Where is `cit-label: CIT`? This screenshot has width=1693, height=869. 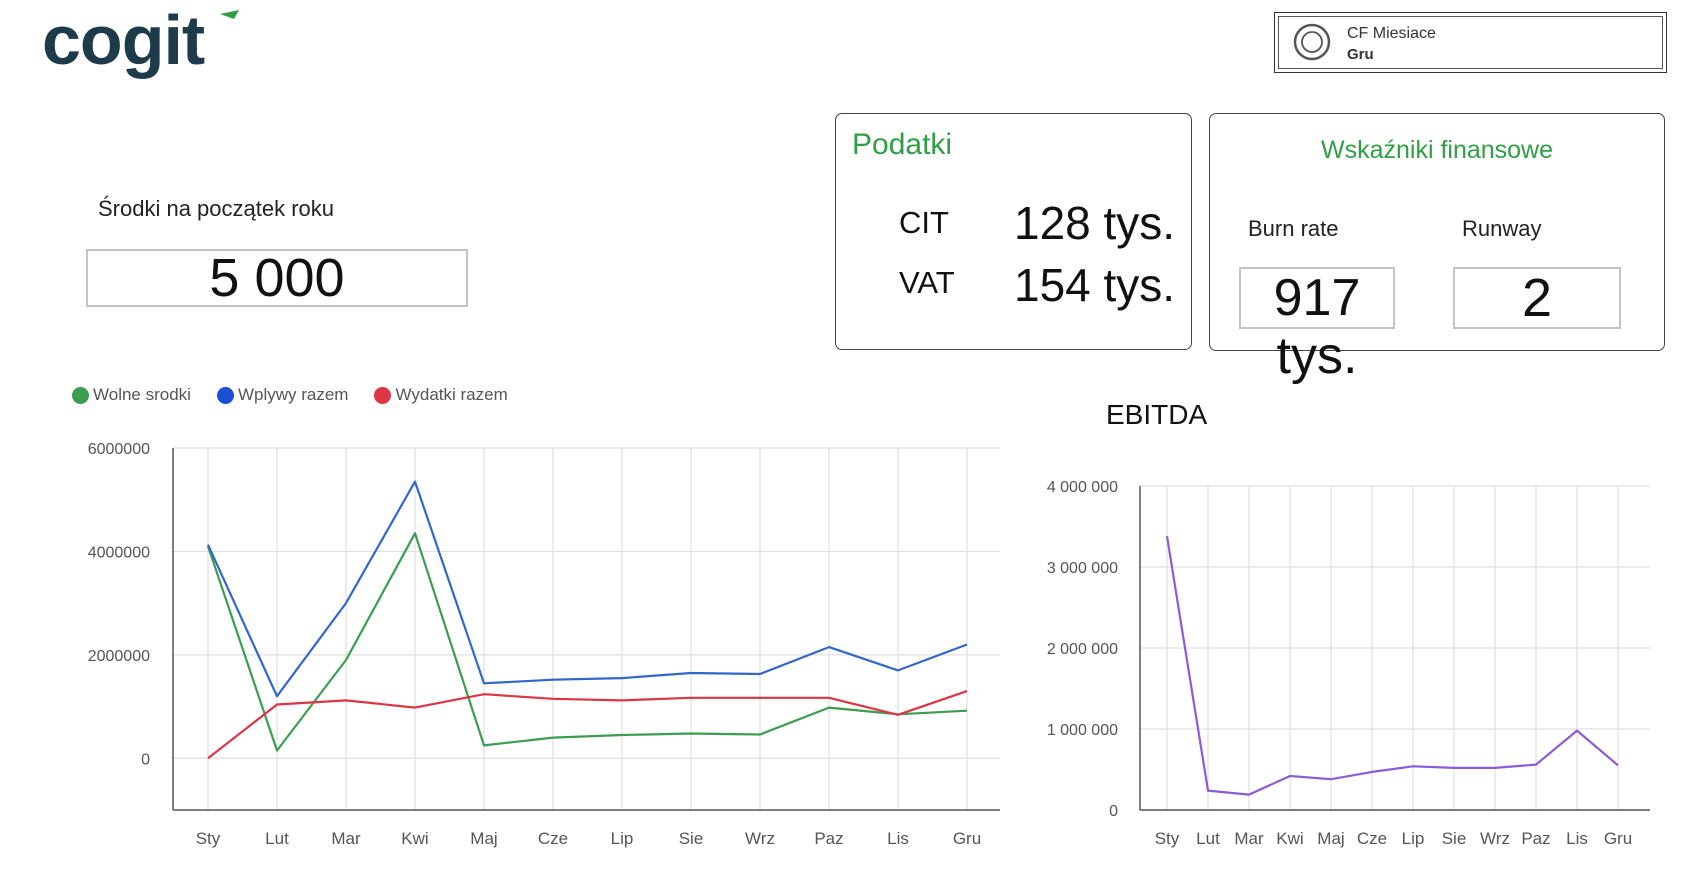 cit-label: CIT is located at coordinates (924, 222).